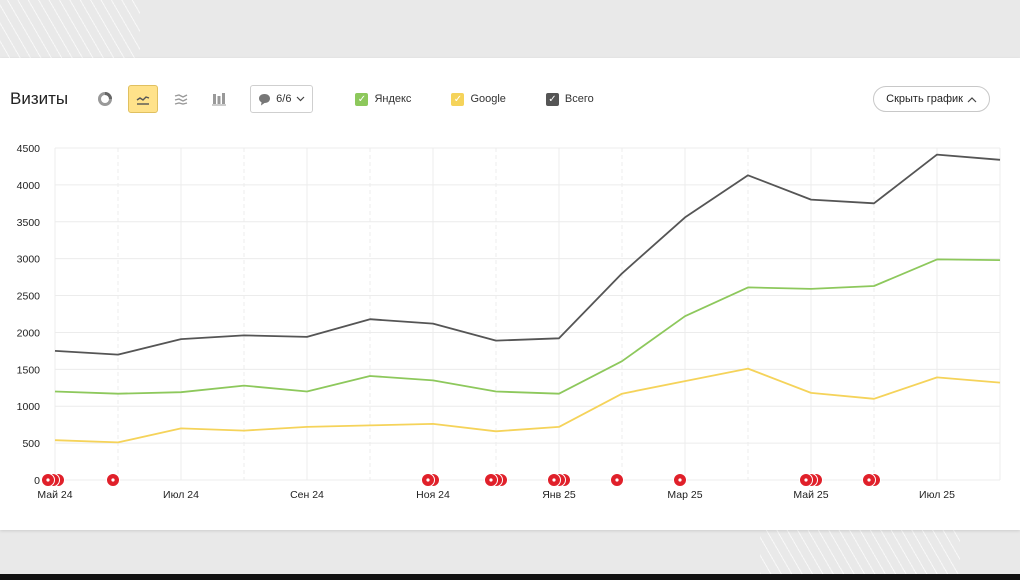  I want to click on y-tick-label: 2500, so click(29, 297).